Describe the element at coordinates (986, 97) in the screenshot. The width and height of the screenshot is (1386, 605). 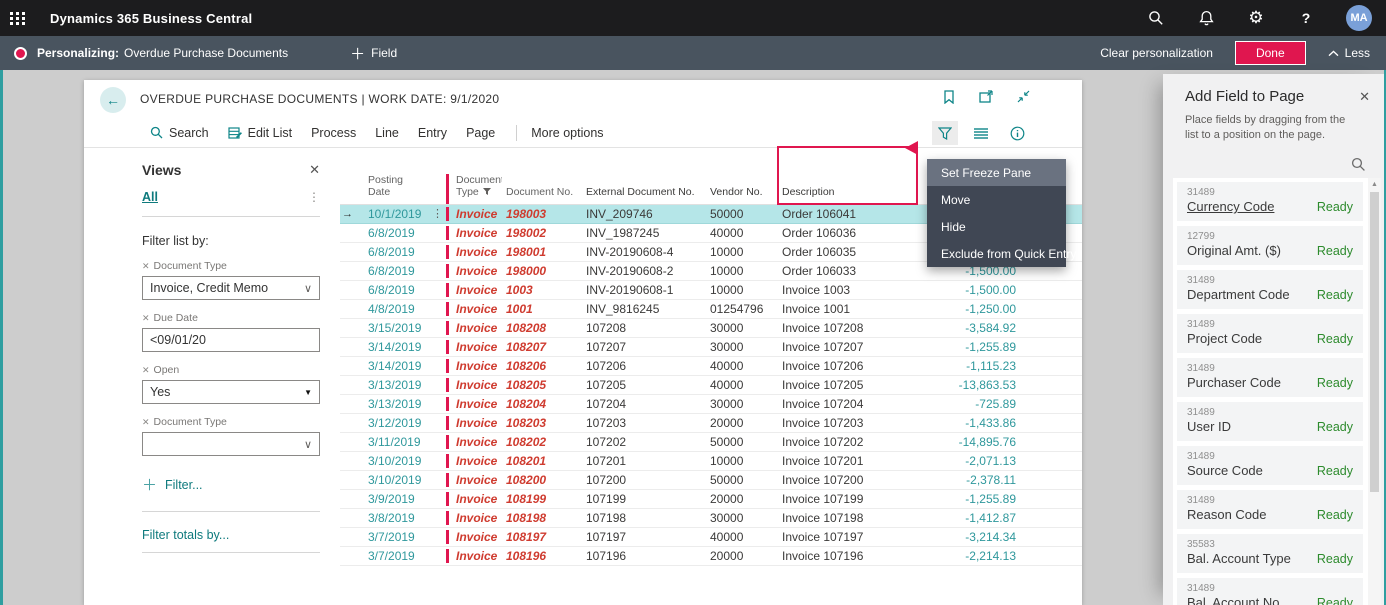
I see `open-in-window-icon` at that location.